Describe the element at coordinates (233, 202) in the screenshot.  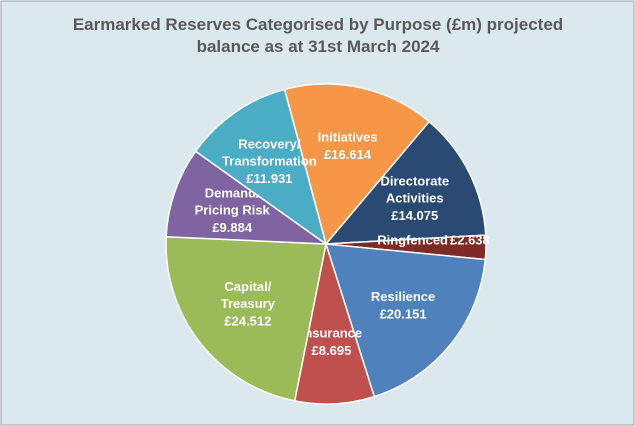
I see `slice-label: Demand/Pricing Risk` at that location.